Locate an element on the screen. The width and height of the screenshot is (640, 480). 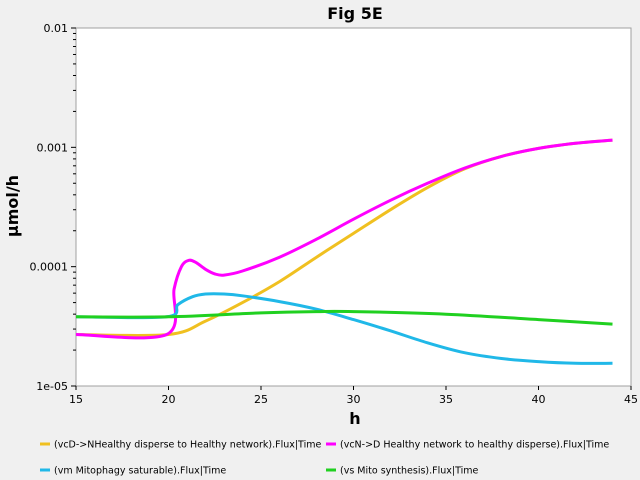
y-tick-label: 0.001 is located at coordinates (53, 147).